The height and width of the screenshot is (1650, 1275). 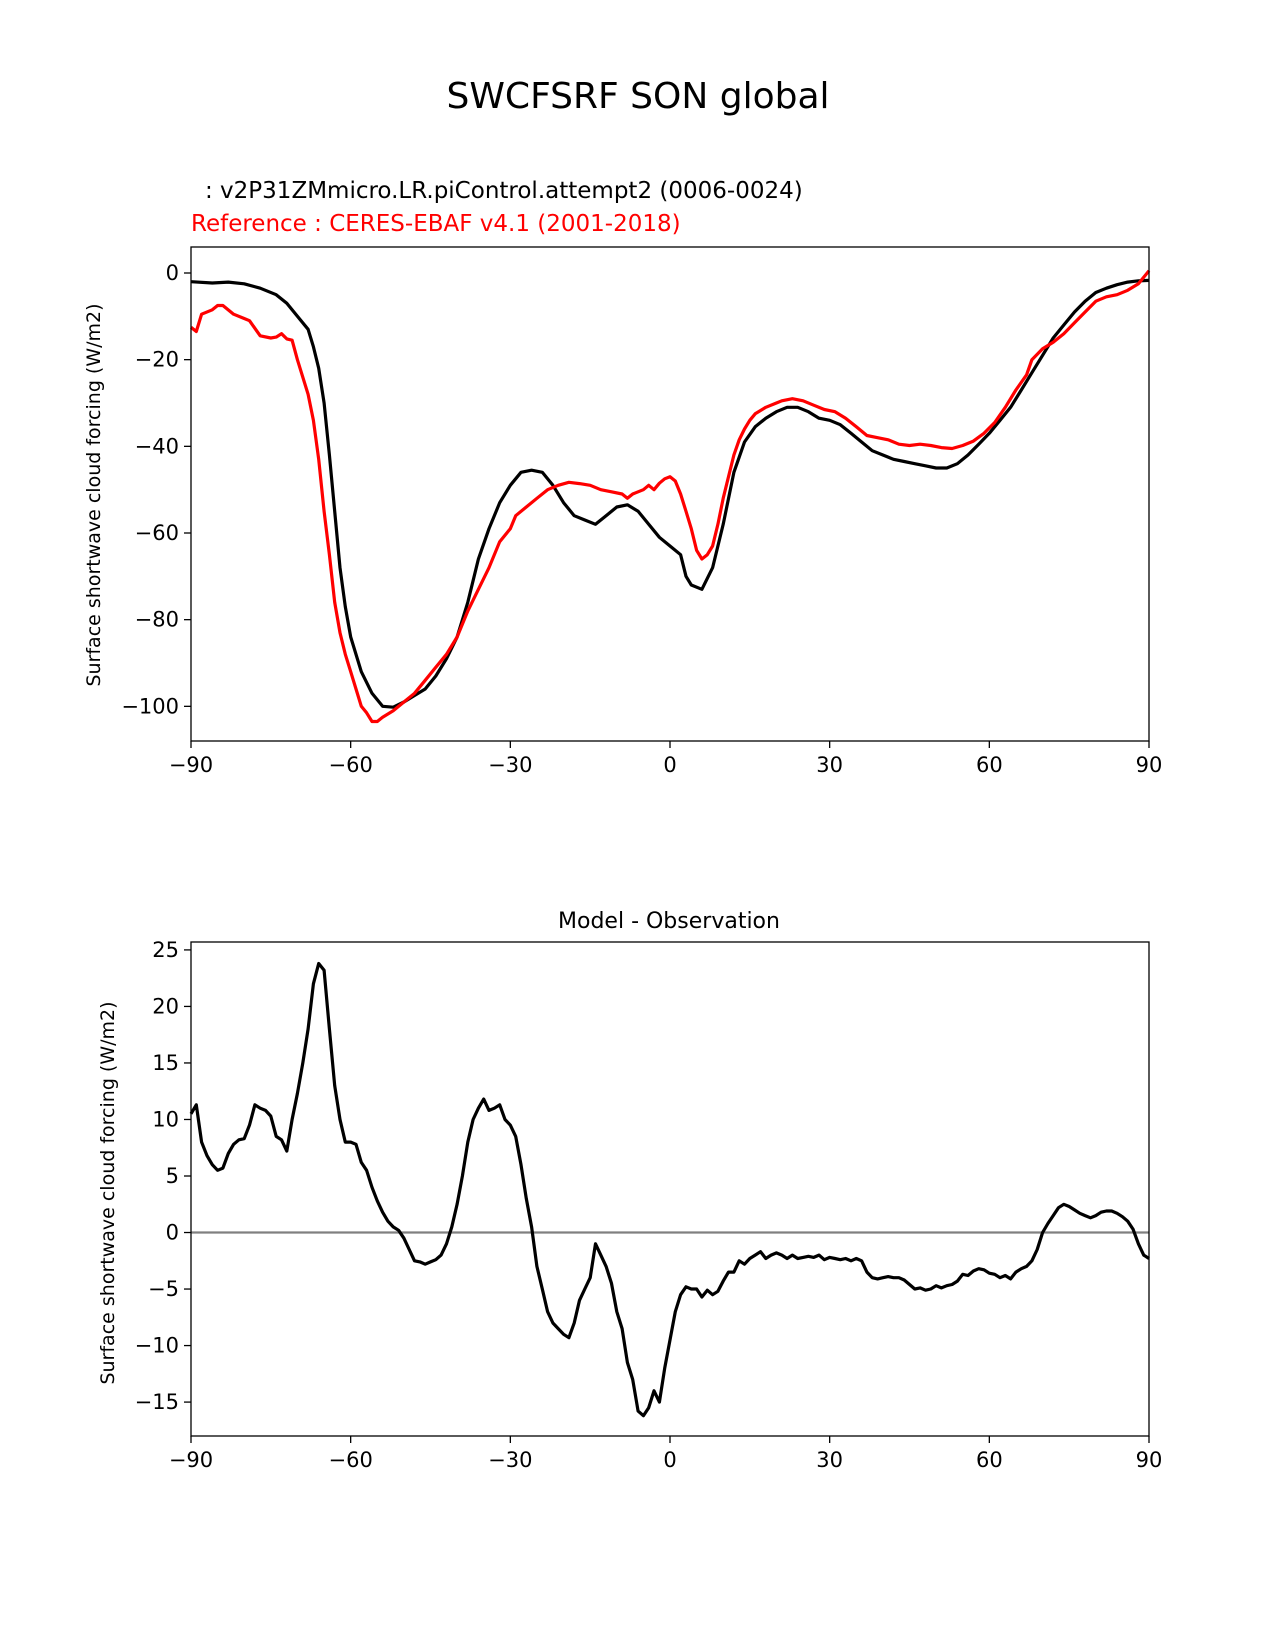 What do you see at coordinates (172, 1176) in the screenshot?
I see `y-tick-label: 5` at bounding box center [172, 1176].